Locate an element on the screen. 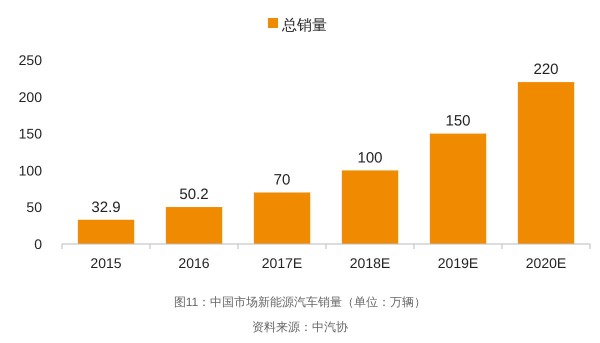  y-tick-label: 250 is located at coordinates (30, 60).